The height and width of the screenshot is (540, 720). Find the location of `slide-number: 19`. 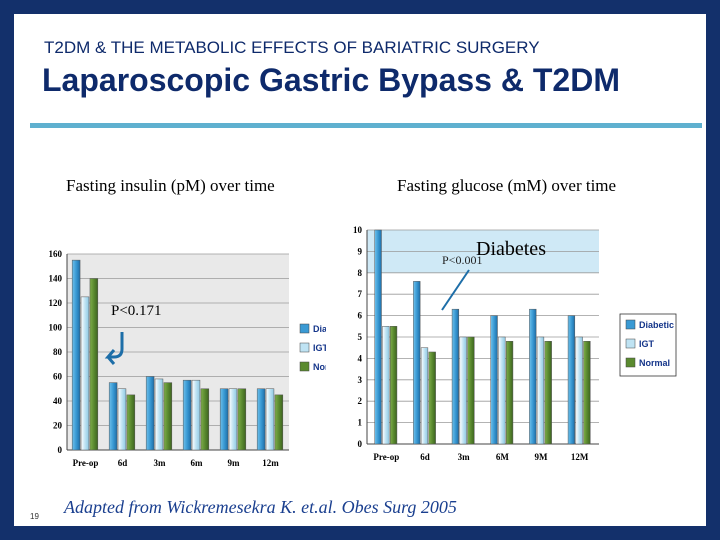

slide-number: 19 is located at coordinates (34, 516).